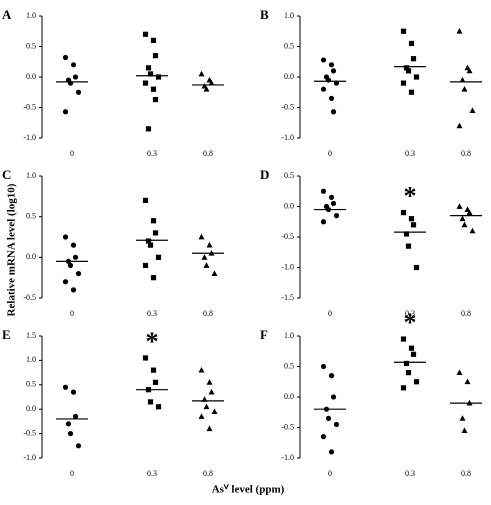  What do you see at coordinates (7, 14) in the screenshot?
I see `panel-letter: A` at bounding box center [7, 14].